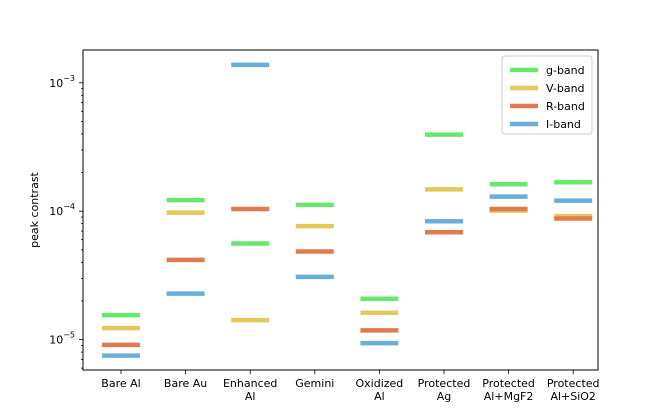 The width and height of the screenshot is (664, 415). I want to click on legend-label-g-band: g-band, so click(565, 70).